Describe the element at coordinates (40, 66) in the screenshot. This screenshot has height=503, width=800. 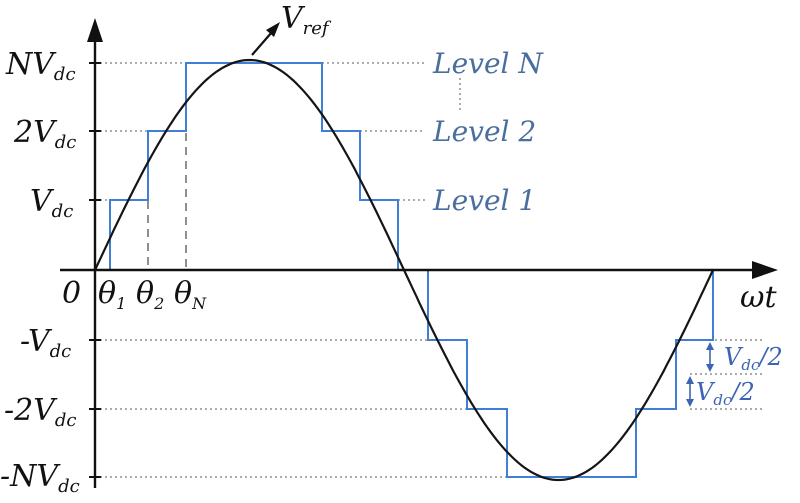
I see `y-label-nvdc: NVdc` at that location.